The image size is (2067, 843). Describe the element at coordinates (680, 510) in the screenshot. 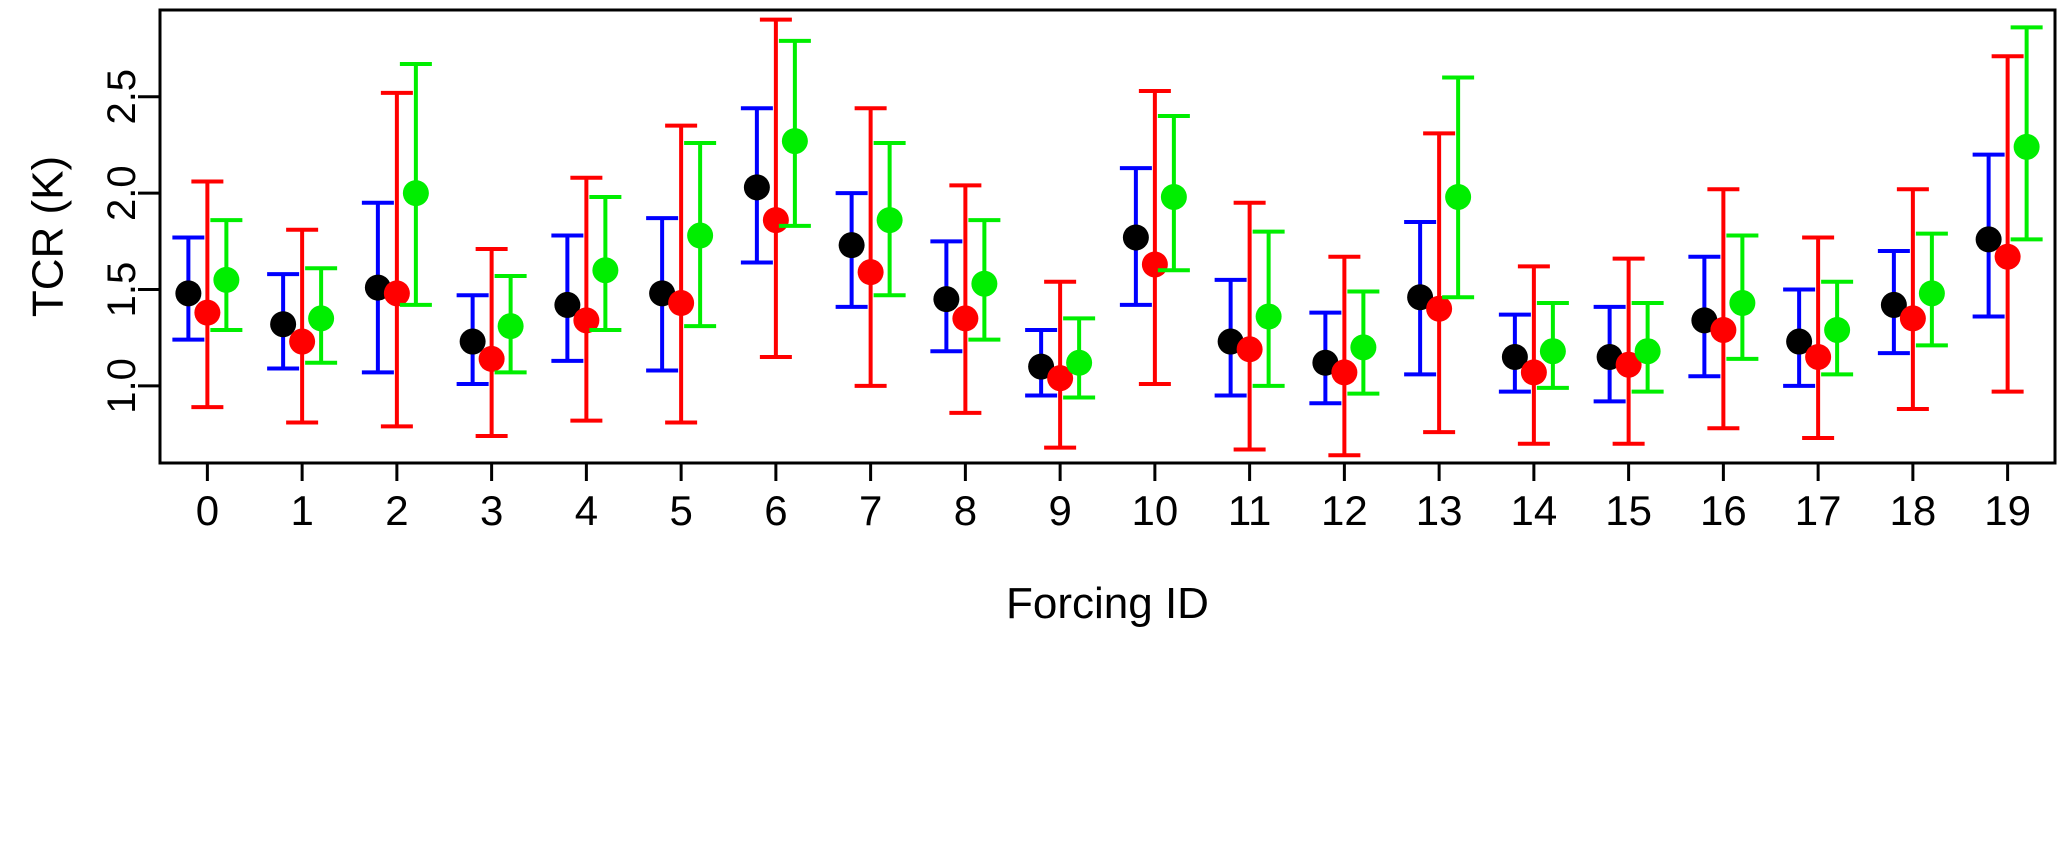

I see `x-axis-tick-label: 5` at that location.